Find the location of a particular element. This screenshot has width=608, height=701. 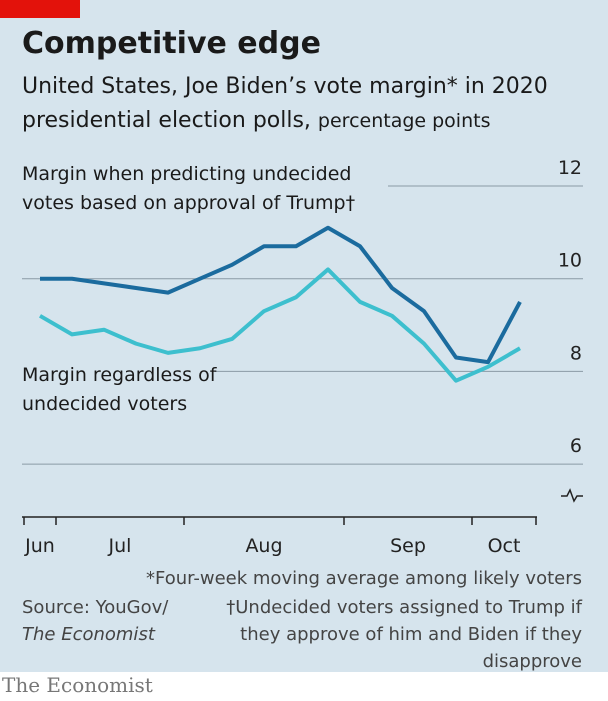

x-tick-label: Aug is located at coordinates (263, 546).